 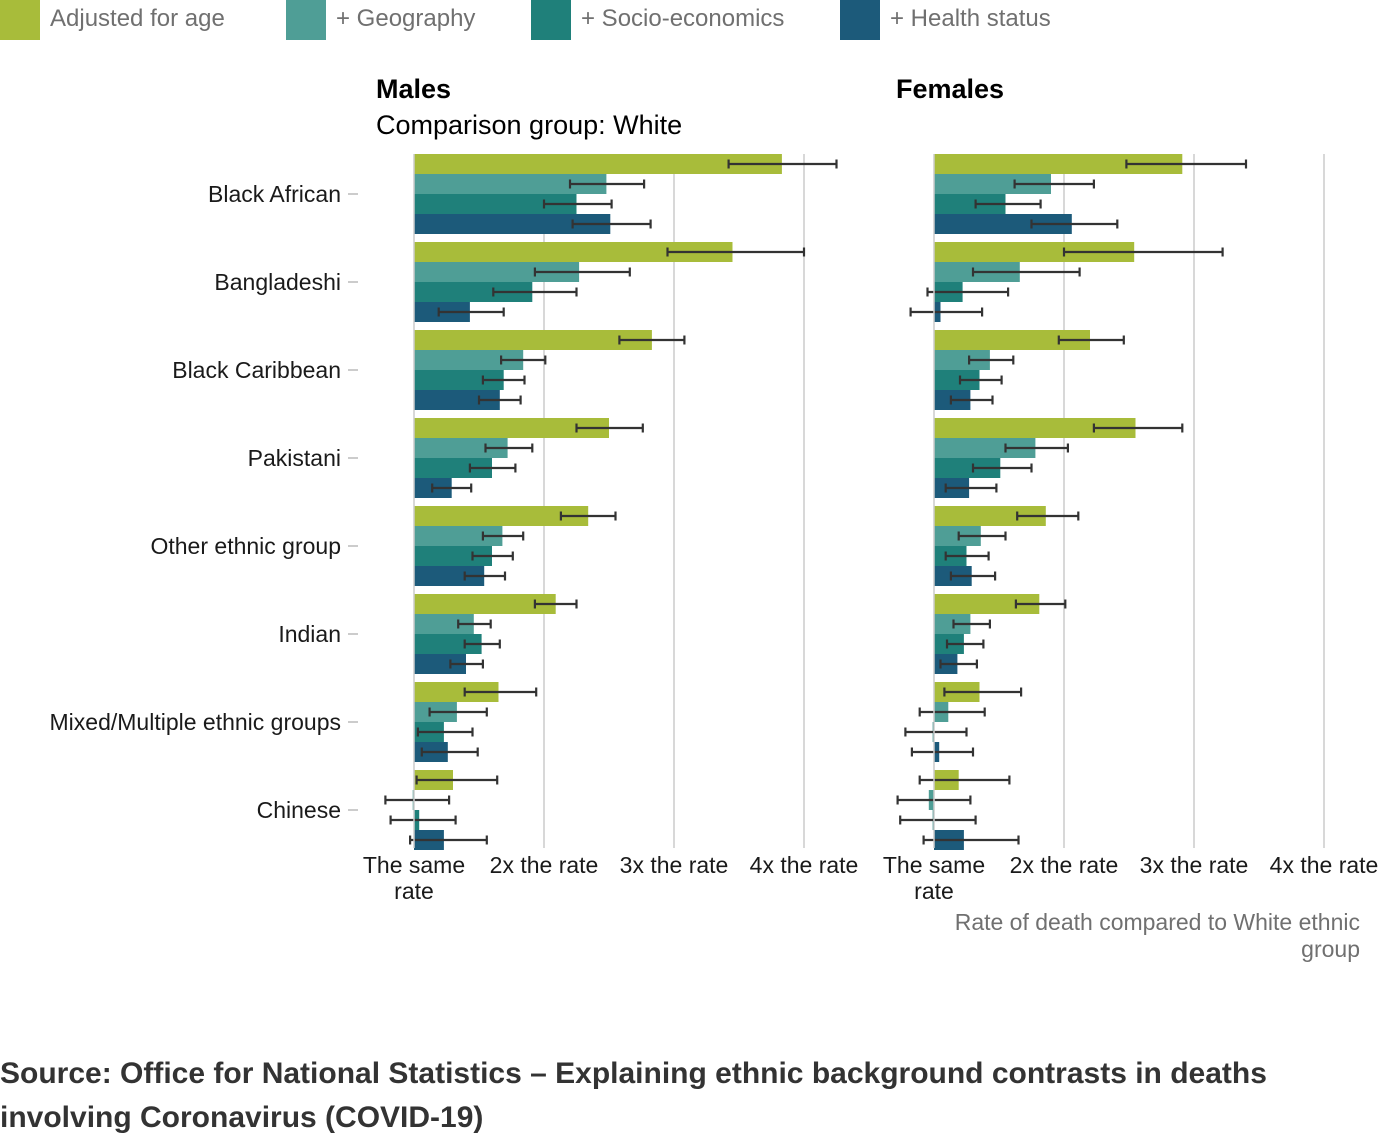 What do you see at coordinates (277, 282) in the screenshot?
I see `category-label: Bangladeshi` at bounding box center [277, 282].